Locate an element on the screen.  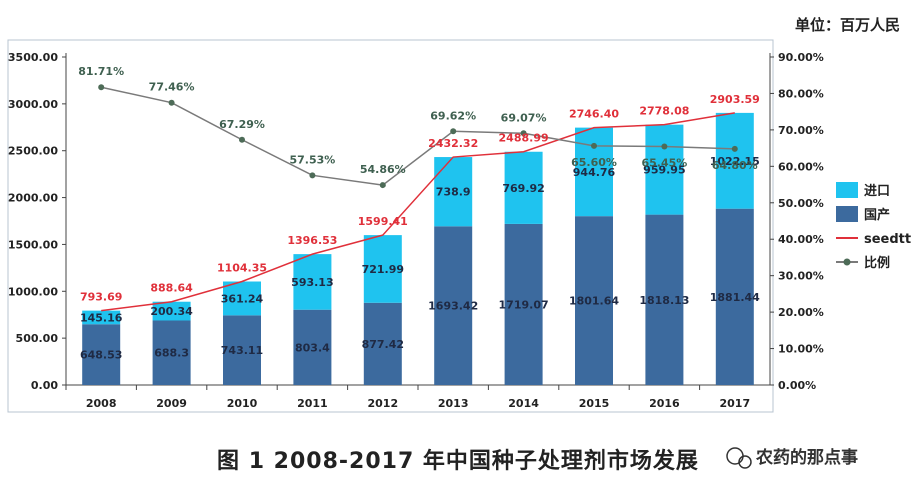
label-import: 145.16 is located at coordinates (101, 317).